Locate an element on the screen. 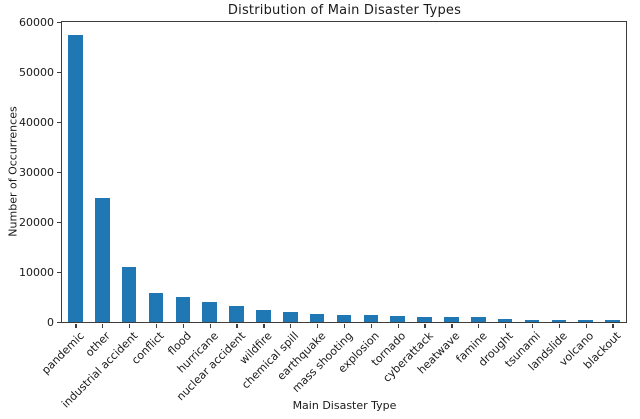 The image size is (640, 419). y-tick-label: 40000 is located at coordinates (36, 122).